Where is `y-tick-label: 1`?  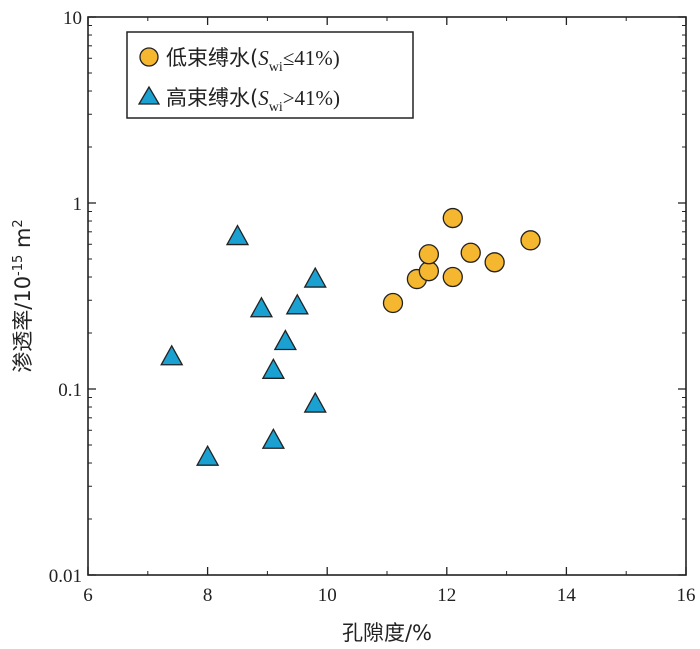 y-tick-label: 1 is located at coordinates (78, 204).